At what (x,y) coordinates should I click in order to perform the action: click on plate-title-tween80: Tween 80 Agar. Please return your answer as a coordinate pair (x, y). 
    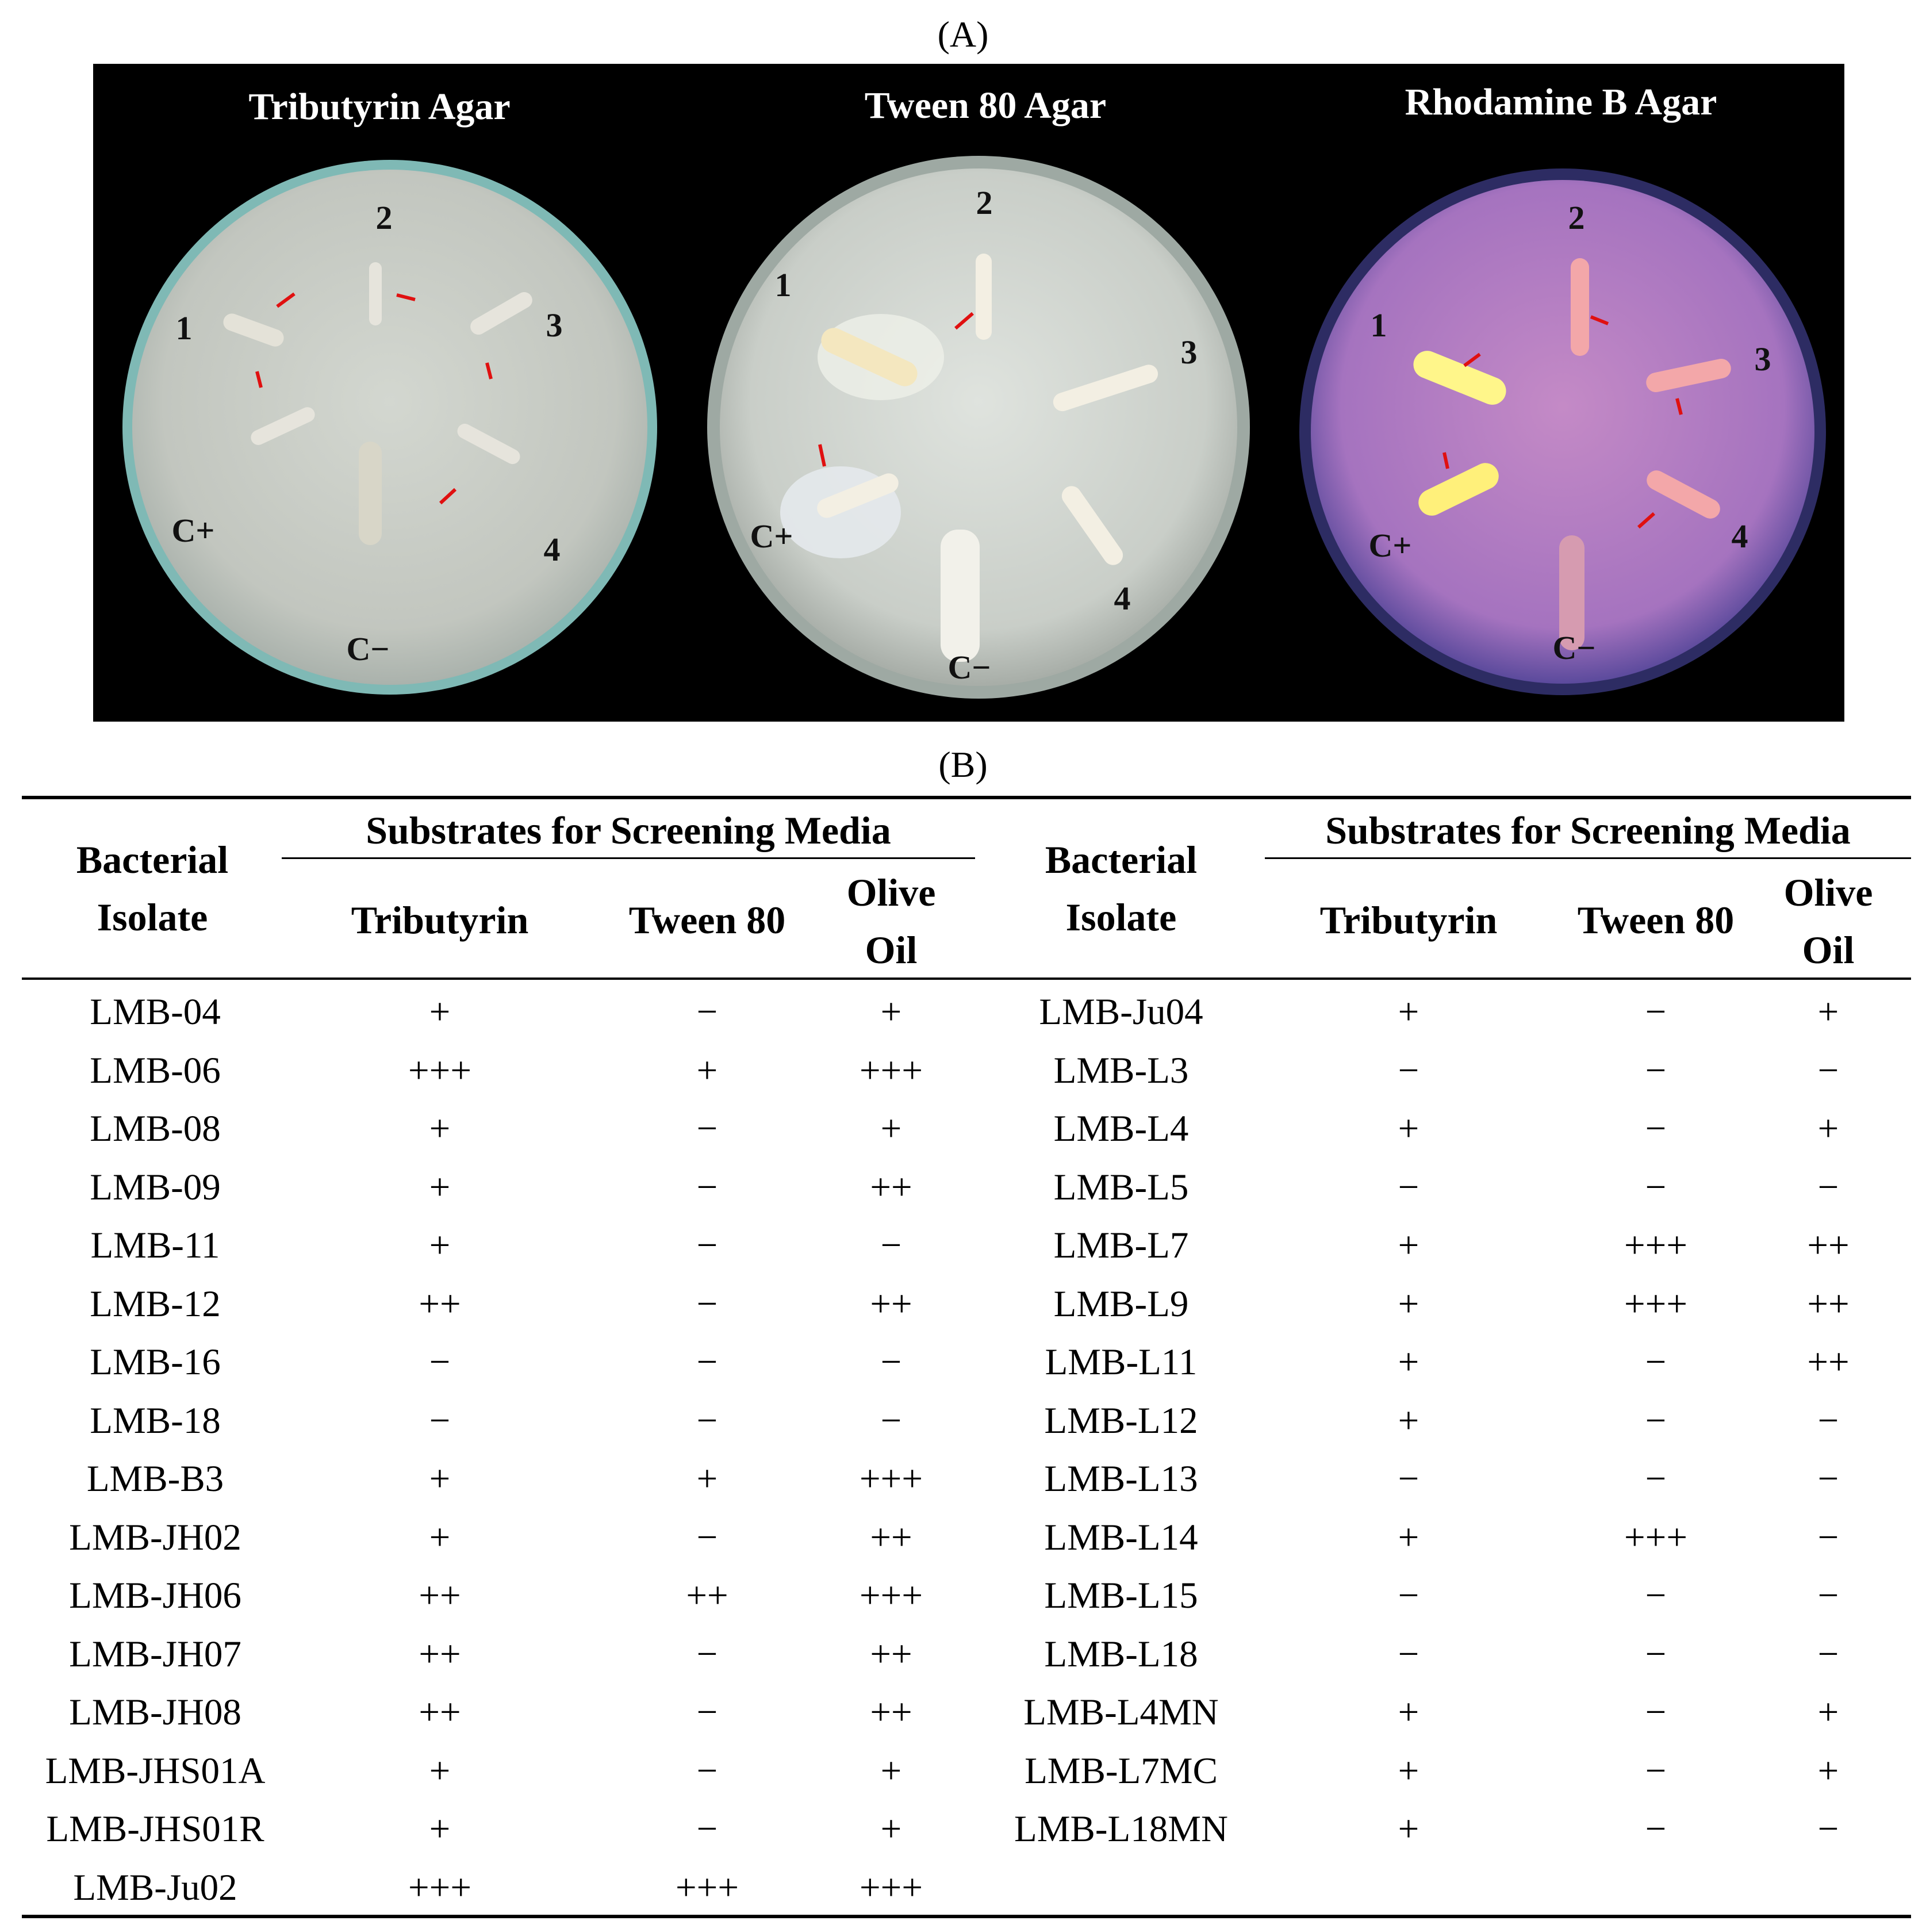
    Looking at the image, I should click on (985, 105).